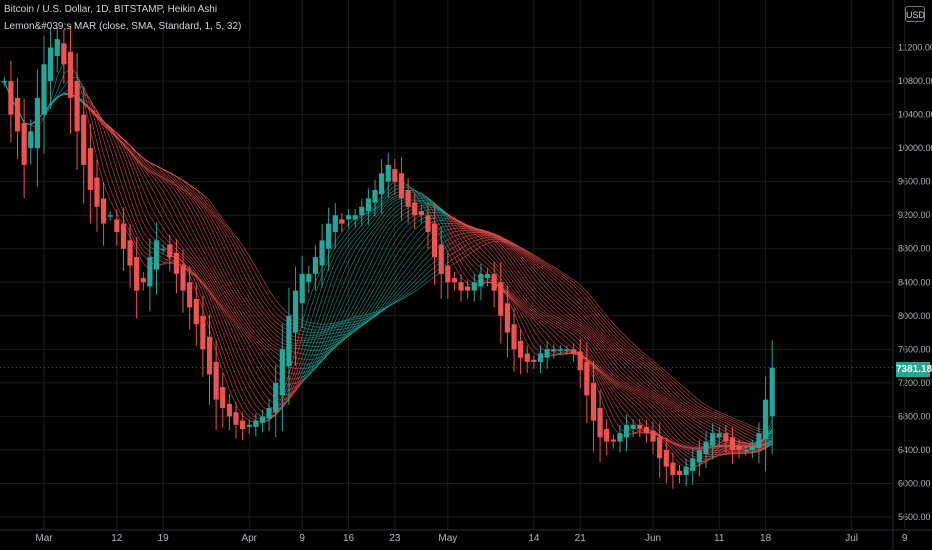 This screenshot has height=550, width=932. What do you see at coordinates (915, 14) in the screenshot?
I see `currency-button: USD` at bounding box center [915, 14].